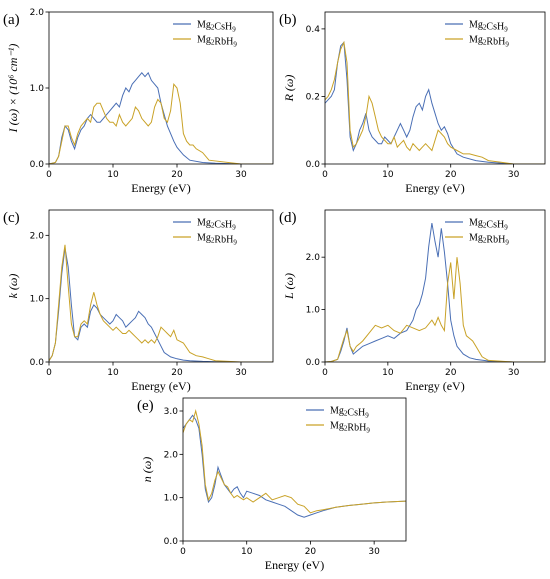 The width and height of the screenshot is (550, 579). I want to click on y-tick-label: 0.4, so click(313, 30).